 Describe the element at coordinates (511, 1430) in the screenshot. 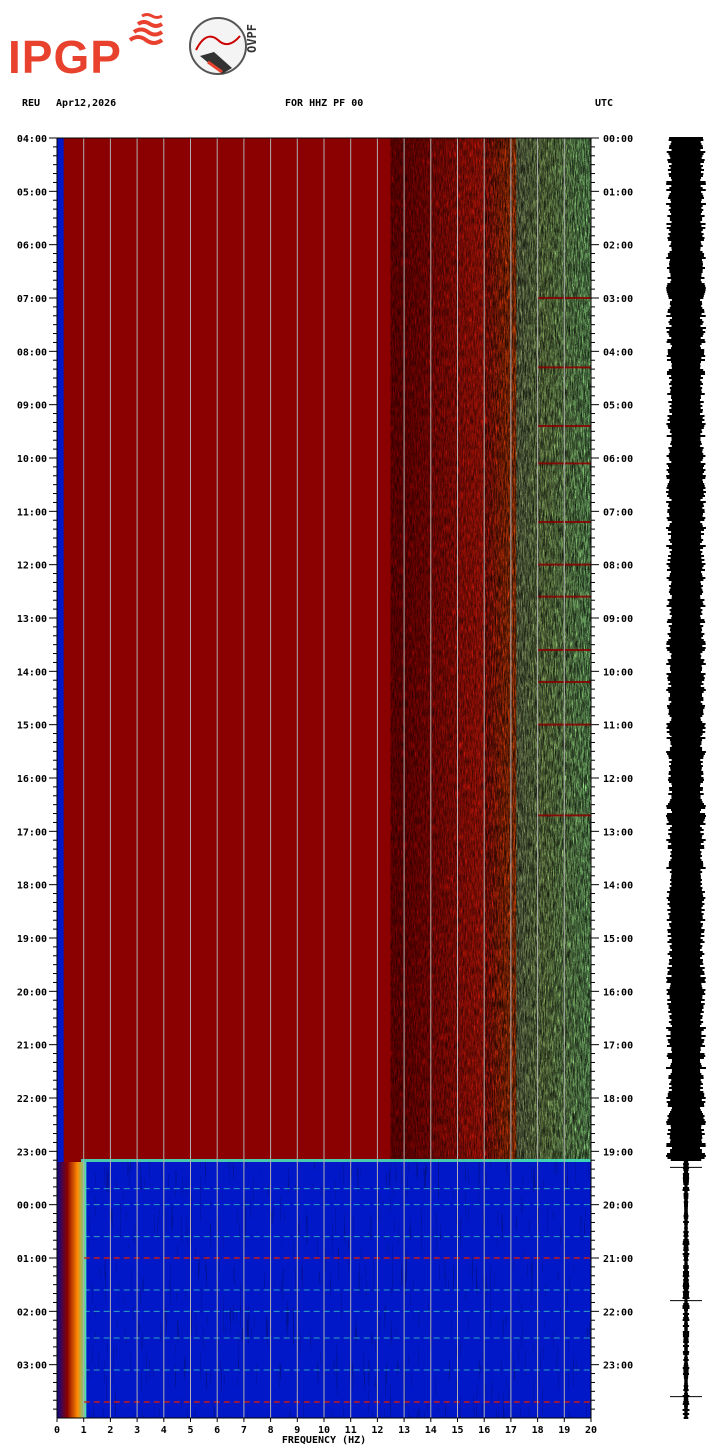

I see `x-tick-label: 17` at that location.